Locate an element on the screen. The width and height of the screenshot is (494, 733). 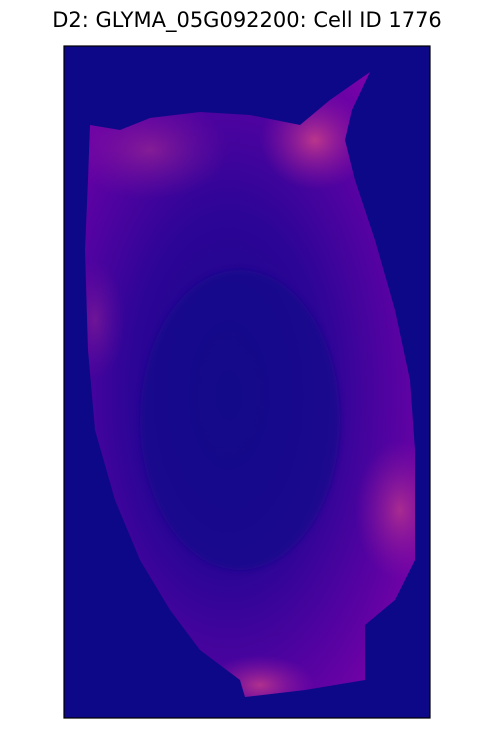
chart-title: D2: GLYMA_05G092200: Cell ID 1776 is located at coordinates (247, 20).